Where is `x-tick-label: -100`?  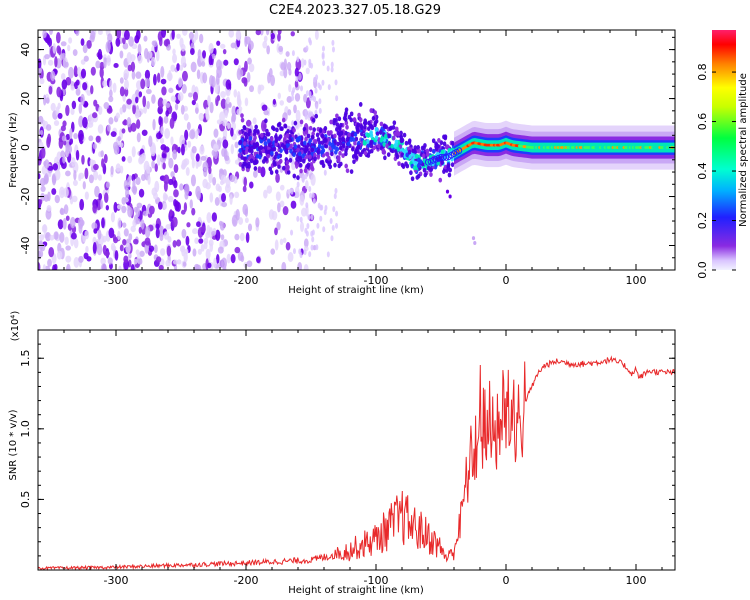
x-tick-label: -100 is located at coordinates (376, 280).